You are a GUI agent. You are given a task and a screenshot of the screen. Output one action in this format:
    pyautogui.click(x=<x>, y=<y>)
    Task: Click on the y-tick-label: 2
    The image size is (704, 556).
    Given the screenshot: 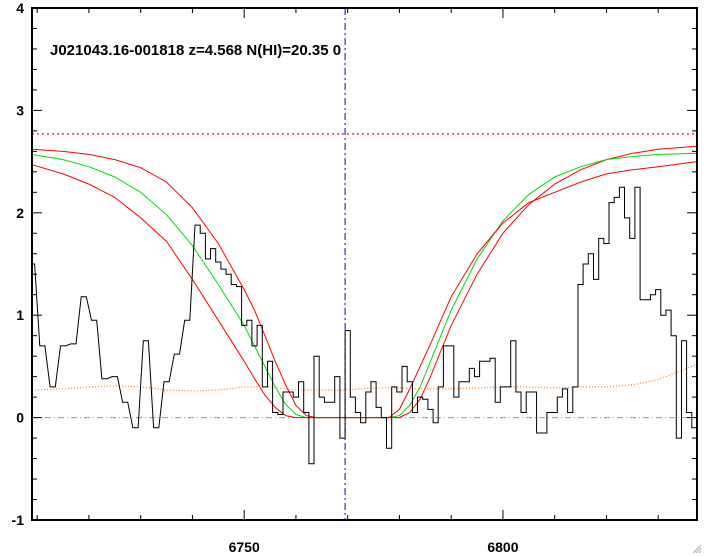 What is the action you would take?
    pyautogui.click(x=20, y=213)
    